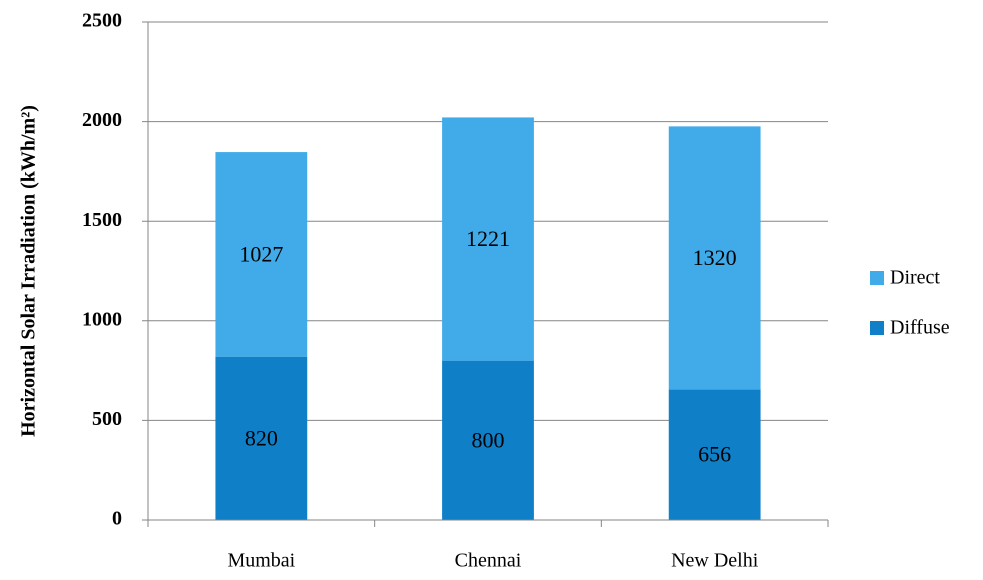 The image size is (983, 580). Describe the element at coordinates (488, 561) in the screenshot. I see `x-tick-label: Chennai` at that location.